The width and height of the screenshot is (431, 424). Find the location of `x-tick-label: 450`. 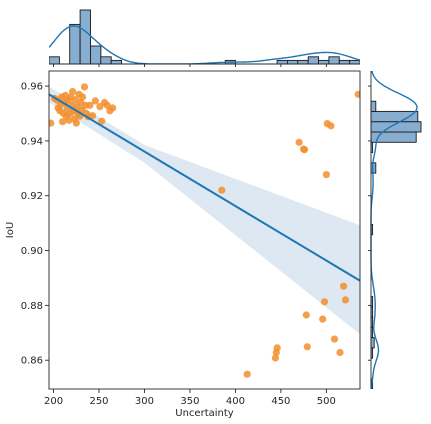

x-tick-label: 450 is located at coordinates (280, 401).